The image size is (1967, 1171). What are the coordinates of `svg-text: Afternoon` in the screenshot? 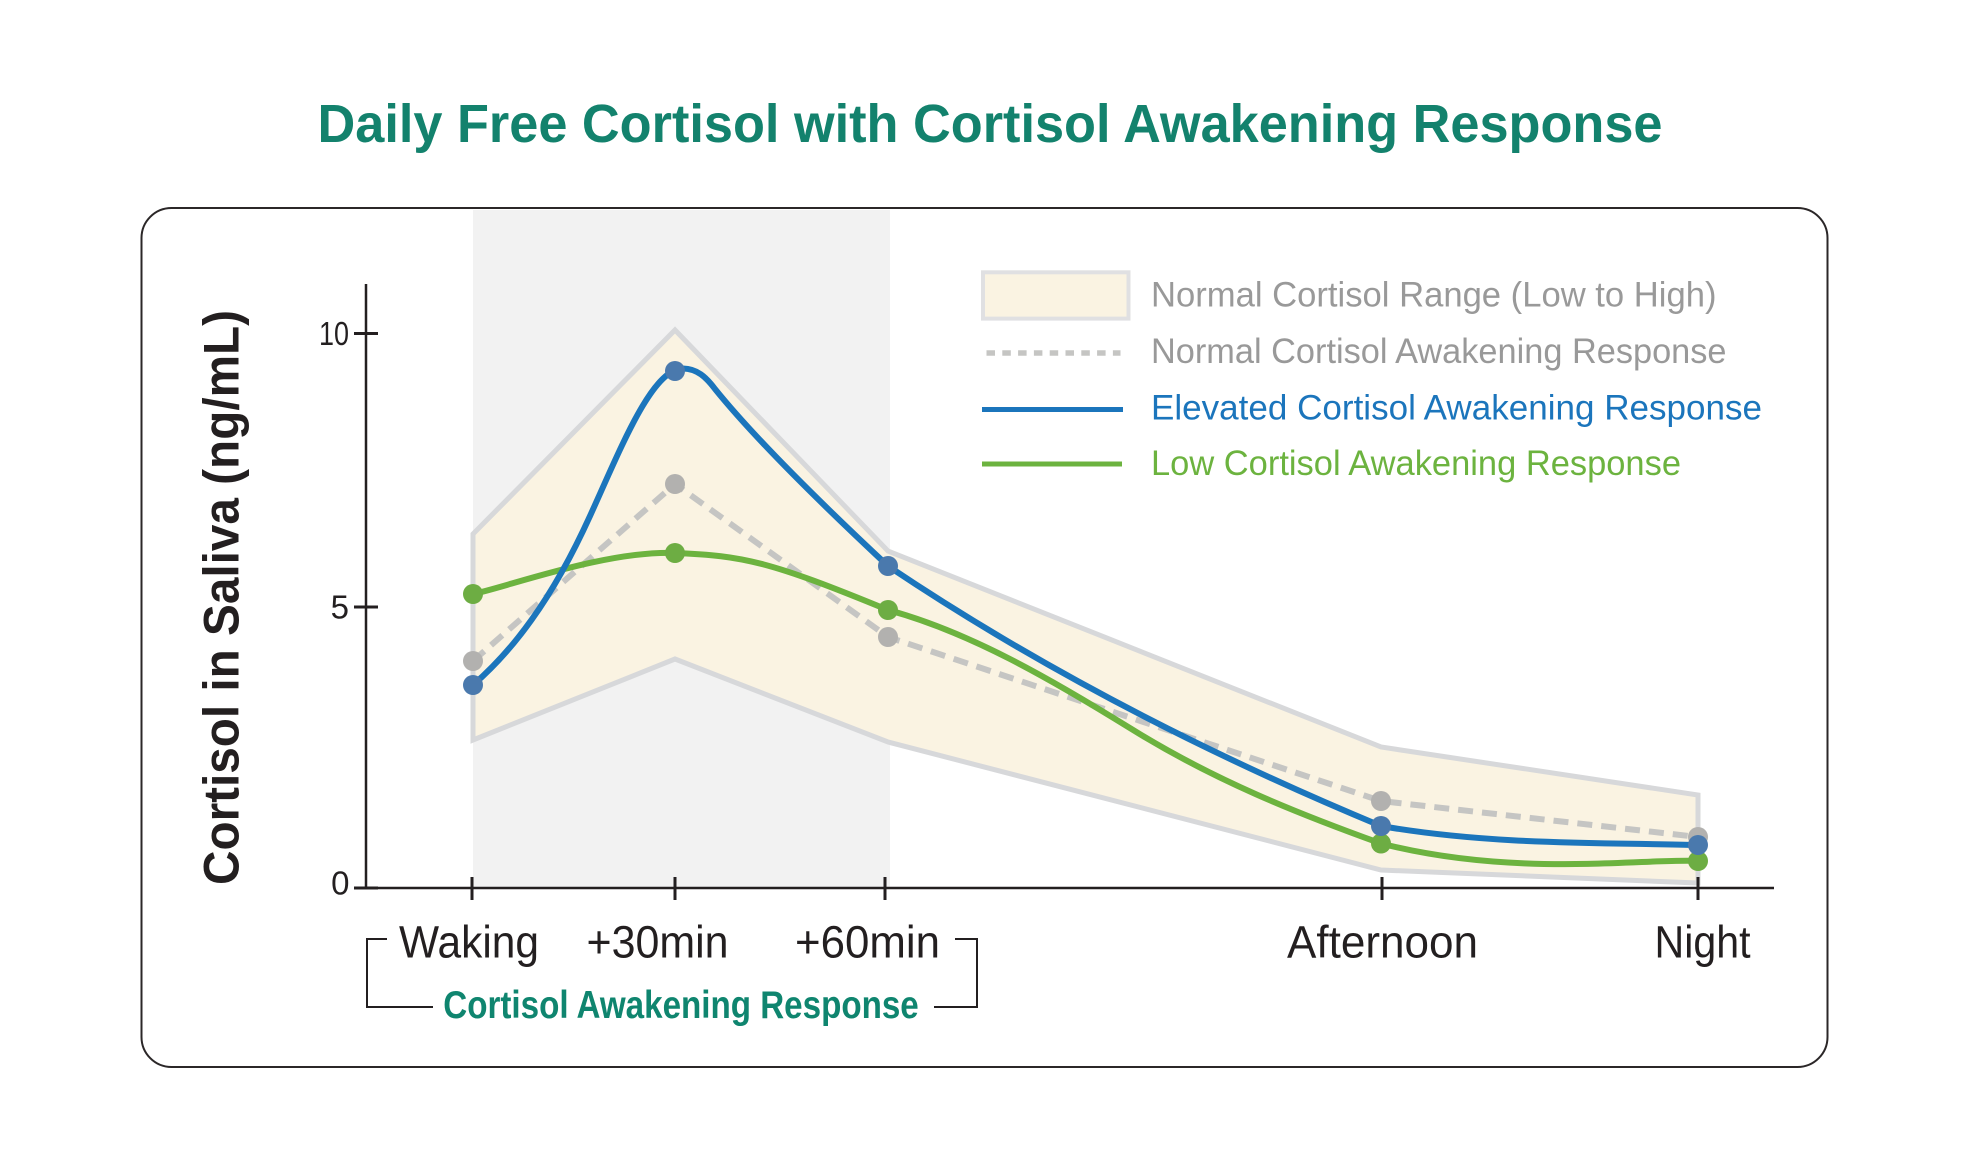 It's located at (1382, 942).